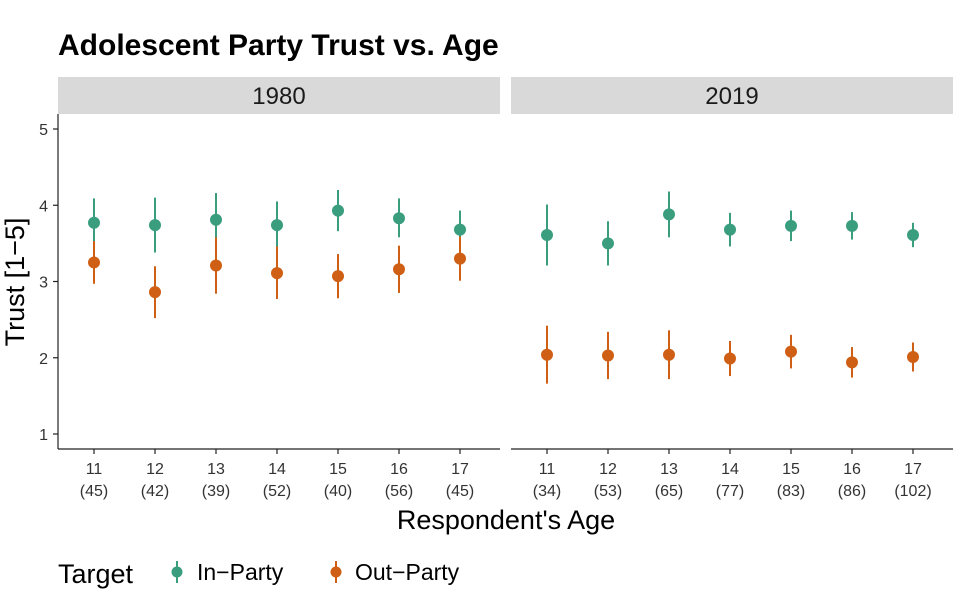  What do you see at coordinates (278, 45) in the screenshot?
I see `chart-title: Adolescent Party Trust vs. Age` at bounding box center [278, 45].